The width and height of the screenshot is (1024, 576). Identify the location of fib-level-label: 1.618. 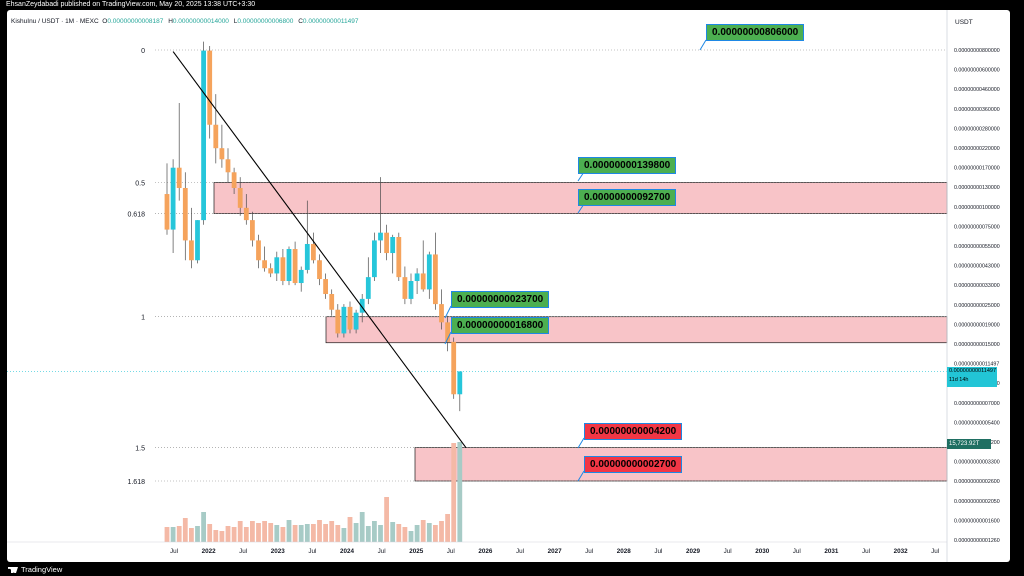
(136, 482).